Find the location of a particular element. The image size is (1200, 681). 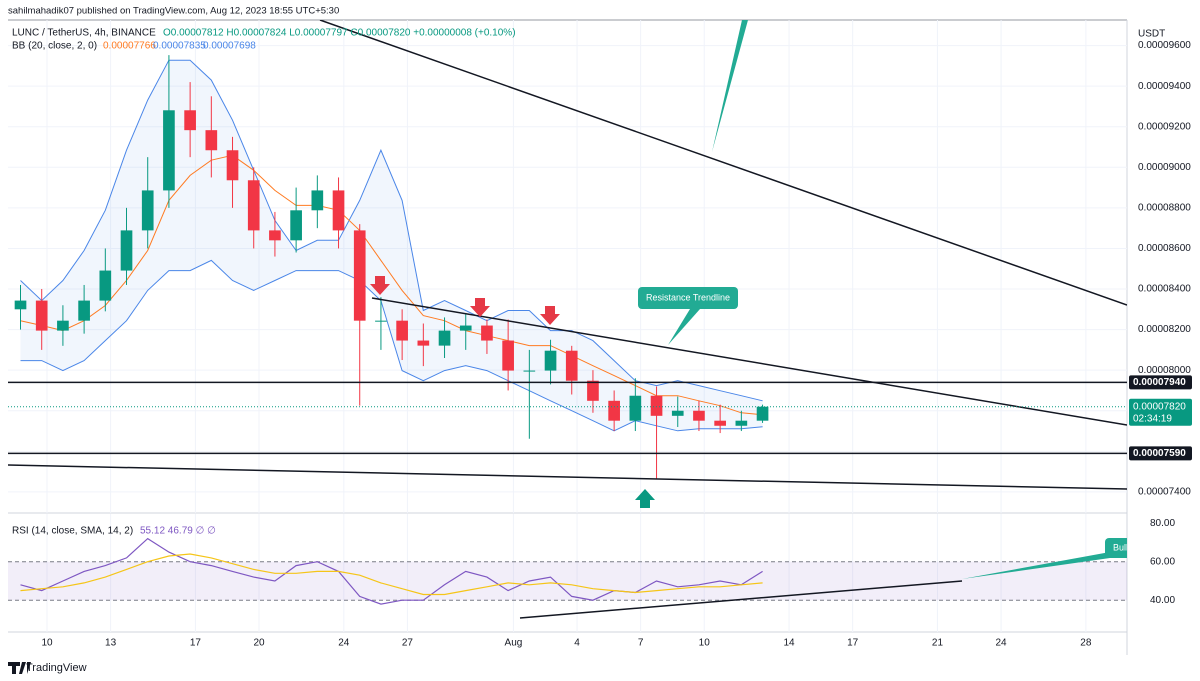

y-tick-label: 0.00007400 is located at coordinates (1164, 492).